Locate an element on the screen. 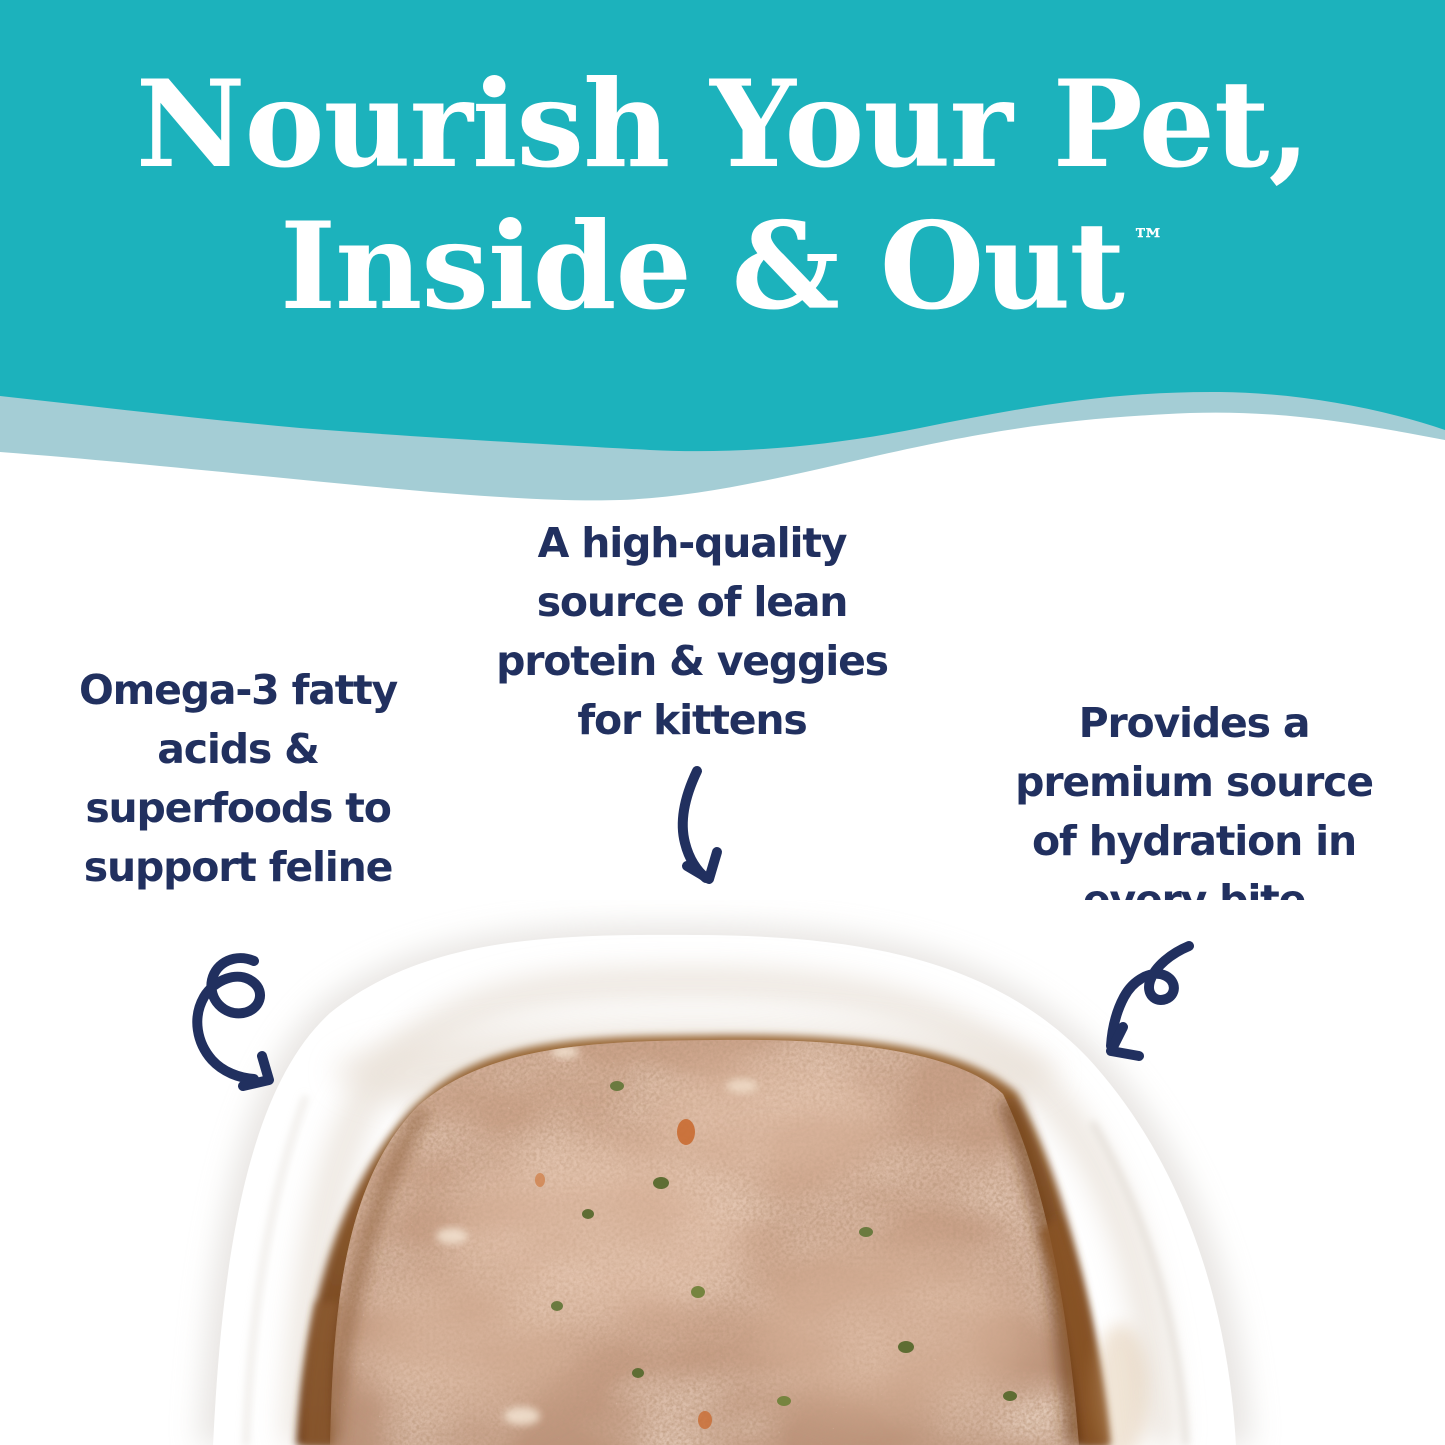 The width and height of the screenshot is (1445, 1445). callout-line: of hydration in is located at coordinates (1194, 841).